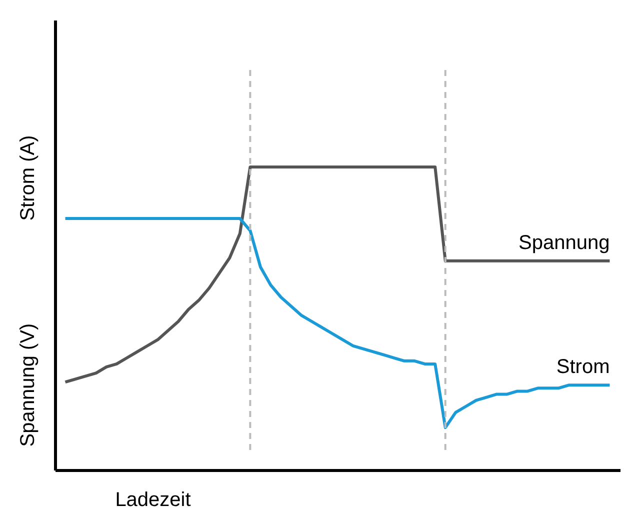 This screenshot has height=512, width=627. Describe the element at coordinates (583, 367) in the screenshot. I see `series-label: Strom` at that location.